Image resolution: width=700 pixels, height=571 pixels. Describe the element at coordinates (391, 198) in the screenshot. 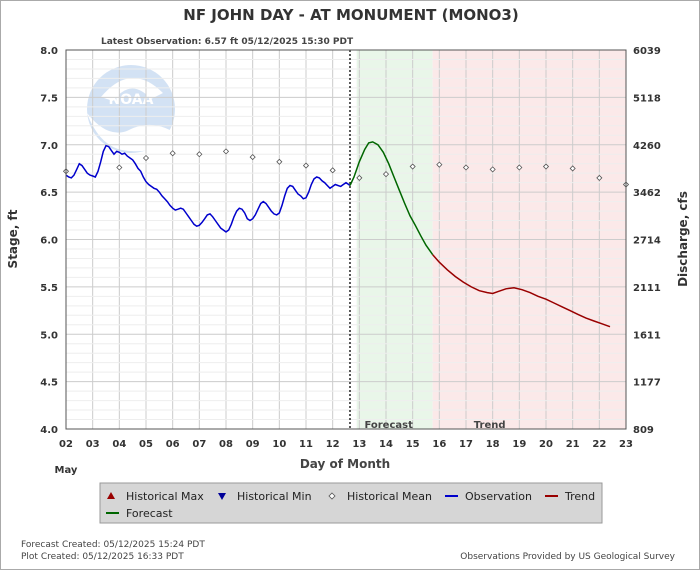

I see `series-line-forecast` at that location.